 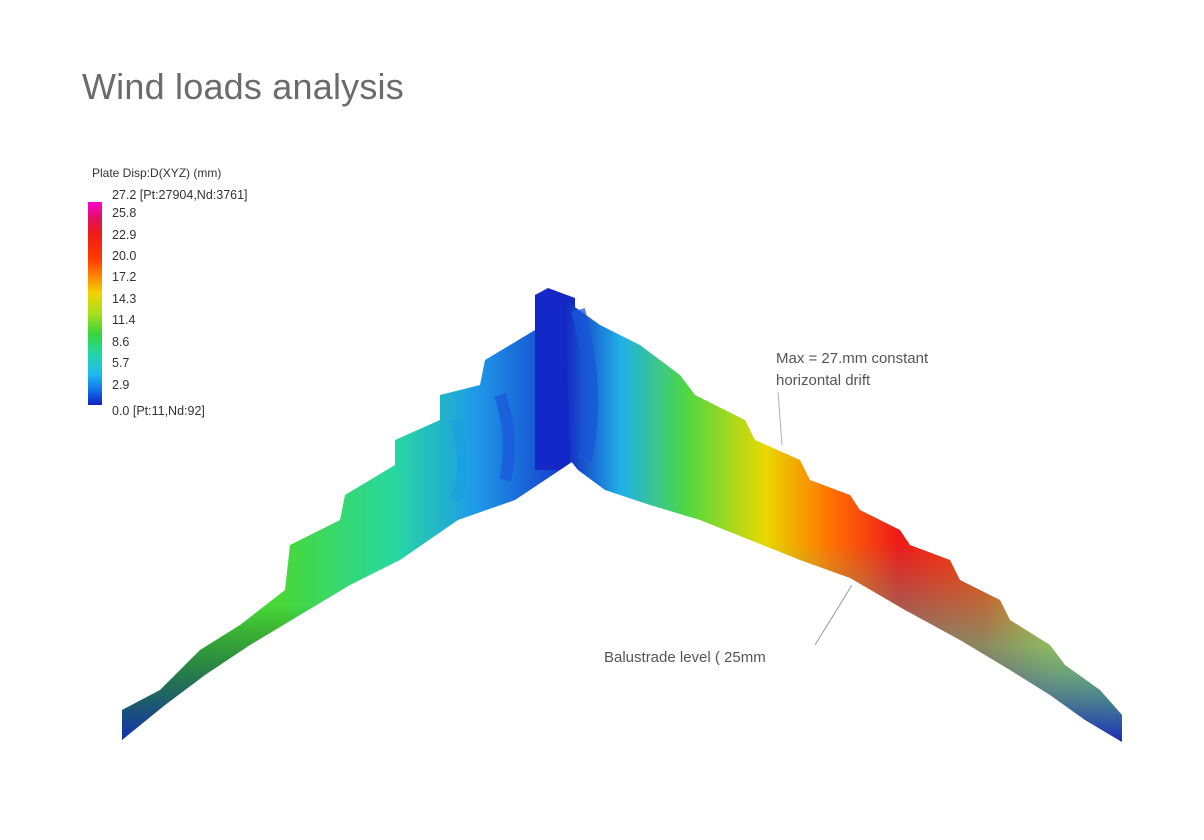 What do you see at coordinates (124, 320) in the screenshot?
I see `legend-tick: 11.4` at bounding box center [124, 320].